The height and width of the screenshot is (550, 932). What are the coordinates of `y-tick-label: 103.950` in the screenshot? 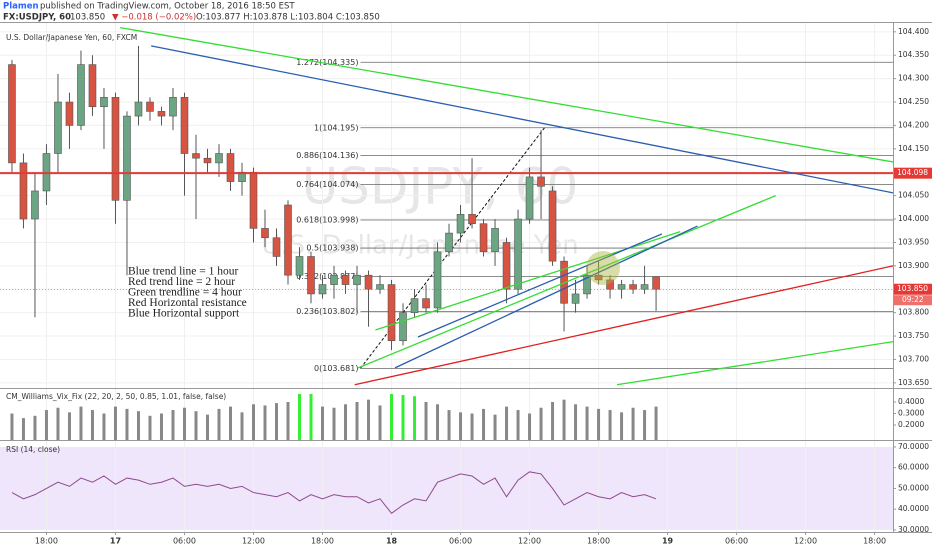 It's located at (913, 241).